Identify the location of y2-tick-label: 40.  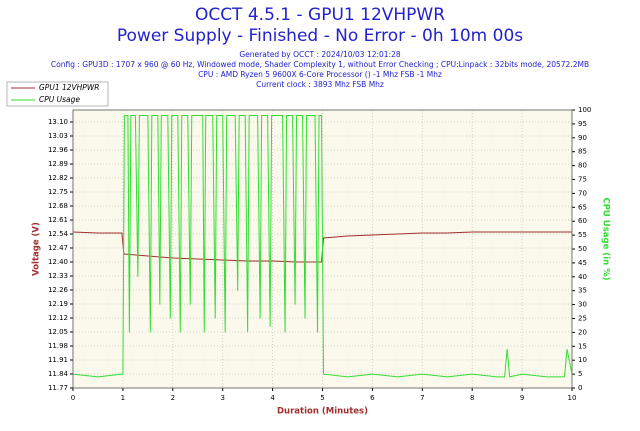
(582, 277).